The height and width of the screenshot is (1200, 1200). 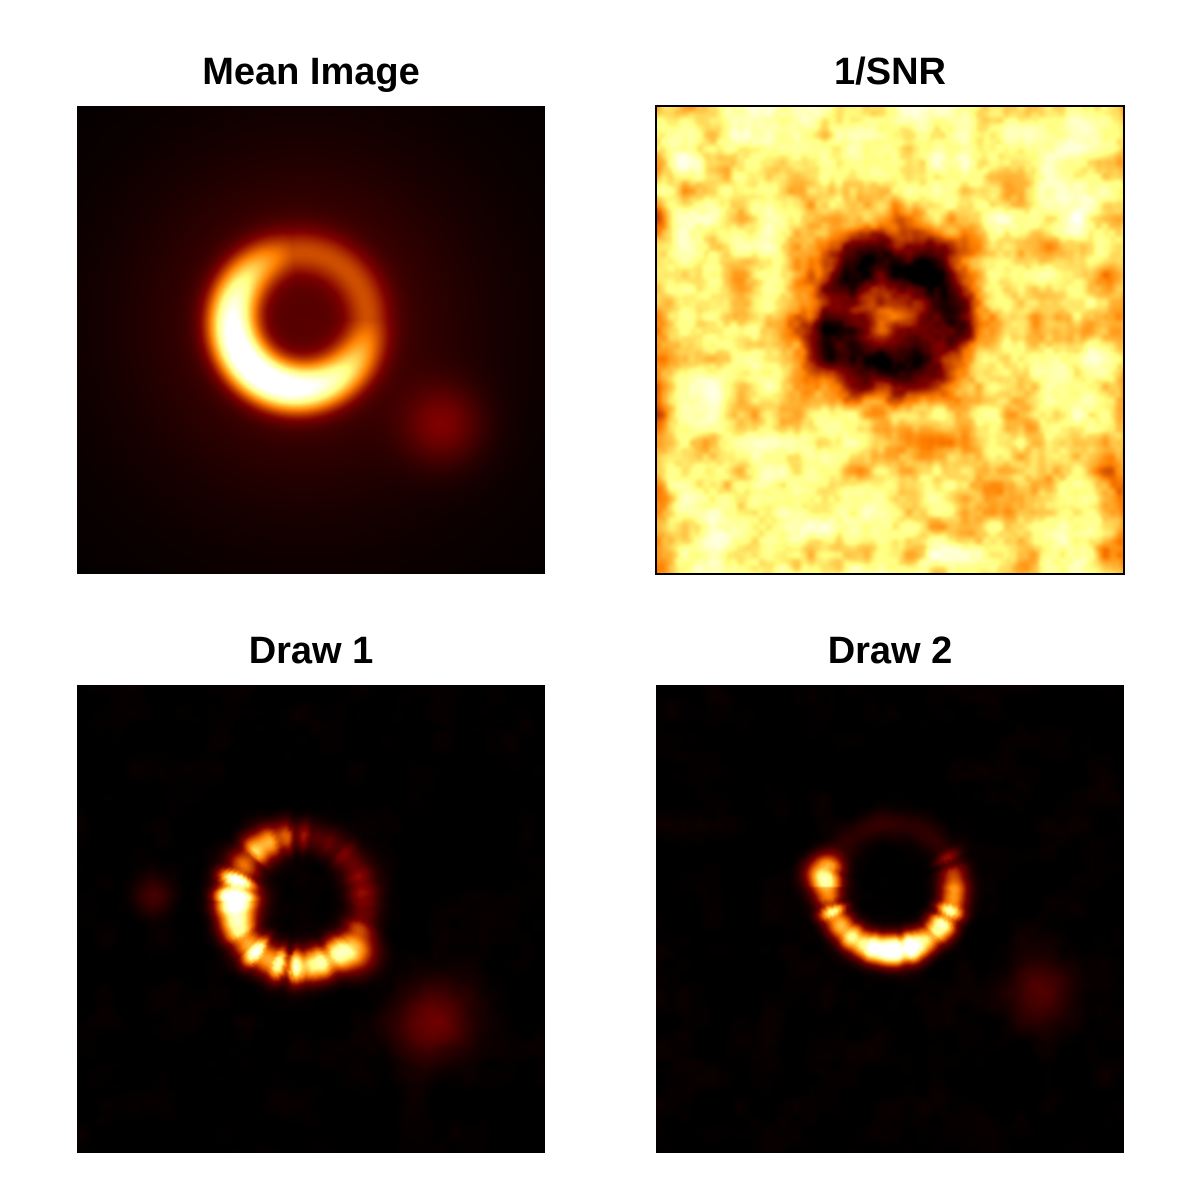 I want to click on panel-title-mean-image: Mean Image, so click(x=311, y=72).